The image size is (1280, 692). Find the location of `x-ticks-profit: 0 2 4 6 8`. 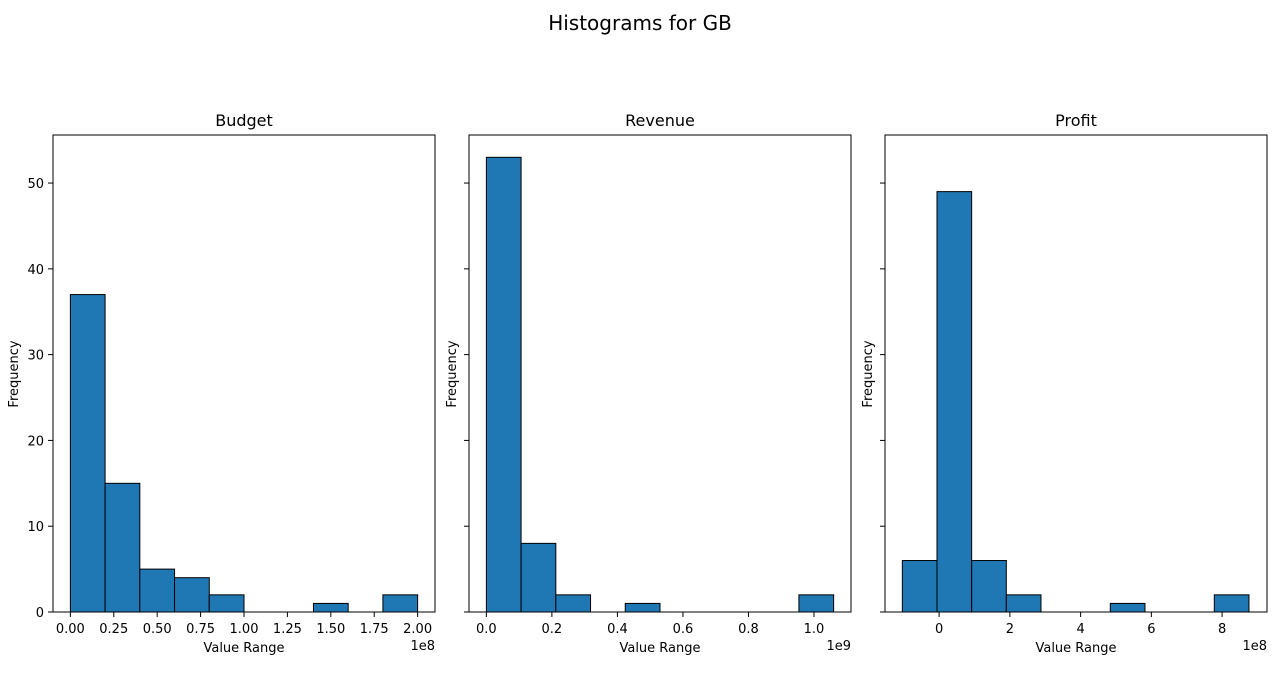

x-ticks-profit: 0 2 4 6 8 is located at coordinates (1080, 624).